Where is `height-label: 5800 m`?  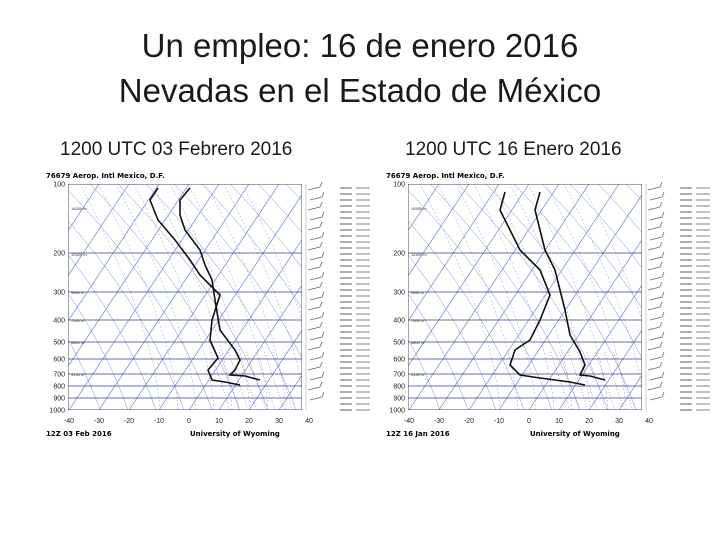 height-label: 5800 m is located at coordinates (78, 342).